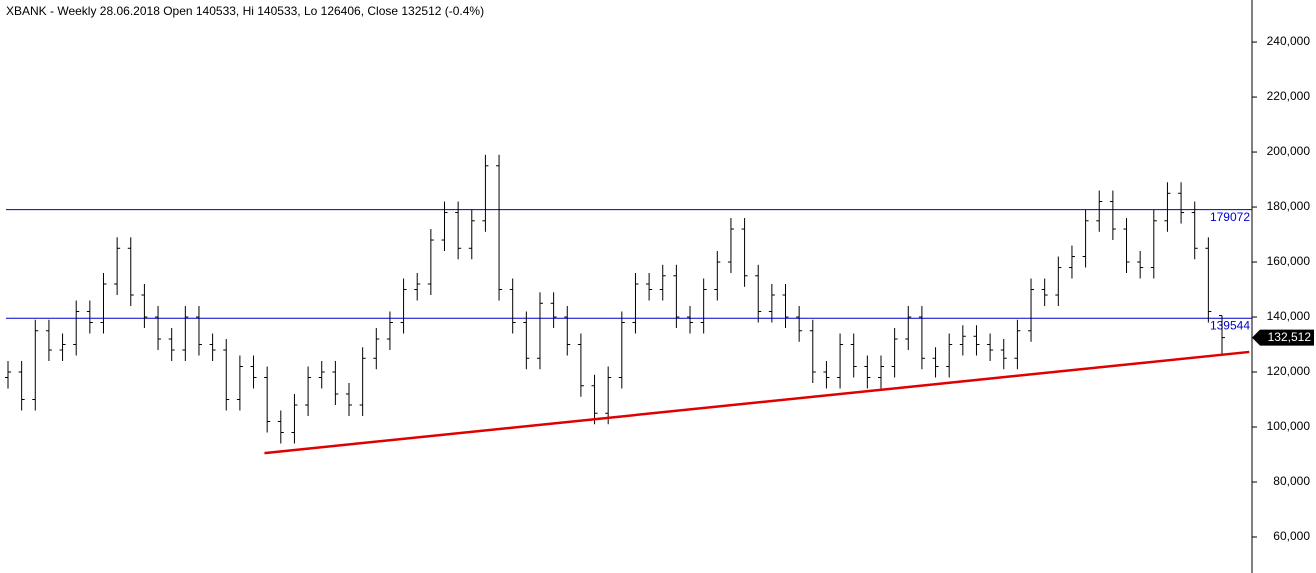 The width and height of the screenshot is (1316, 573). Describe the element at coordinates (1289, 426) in the screenshot. I see `y-tick-label: 100,000` at that location.